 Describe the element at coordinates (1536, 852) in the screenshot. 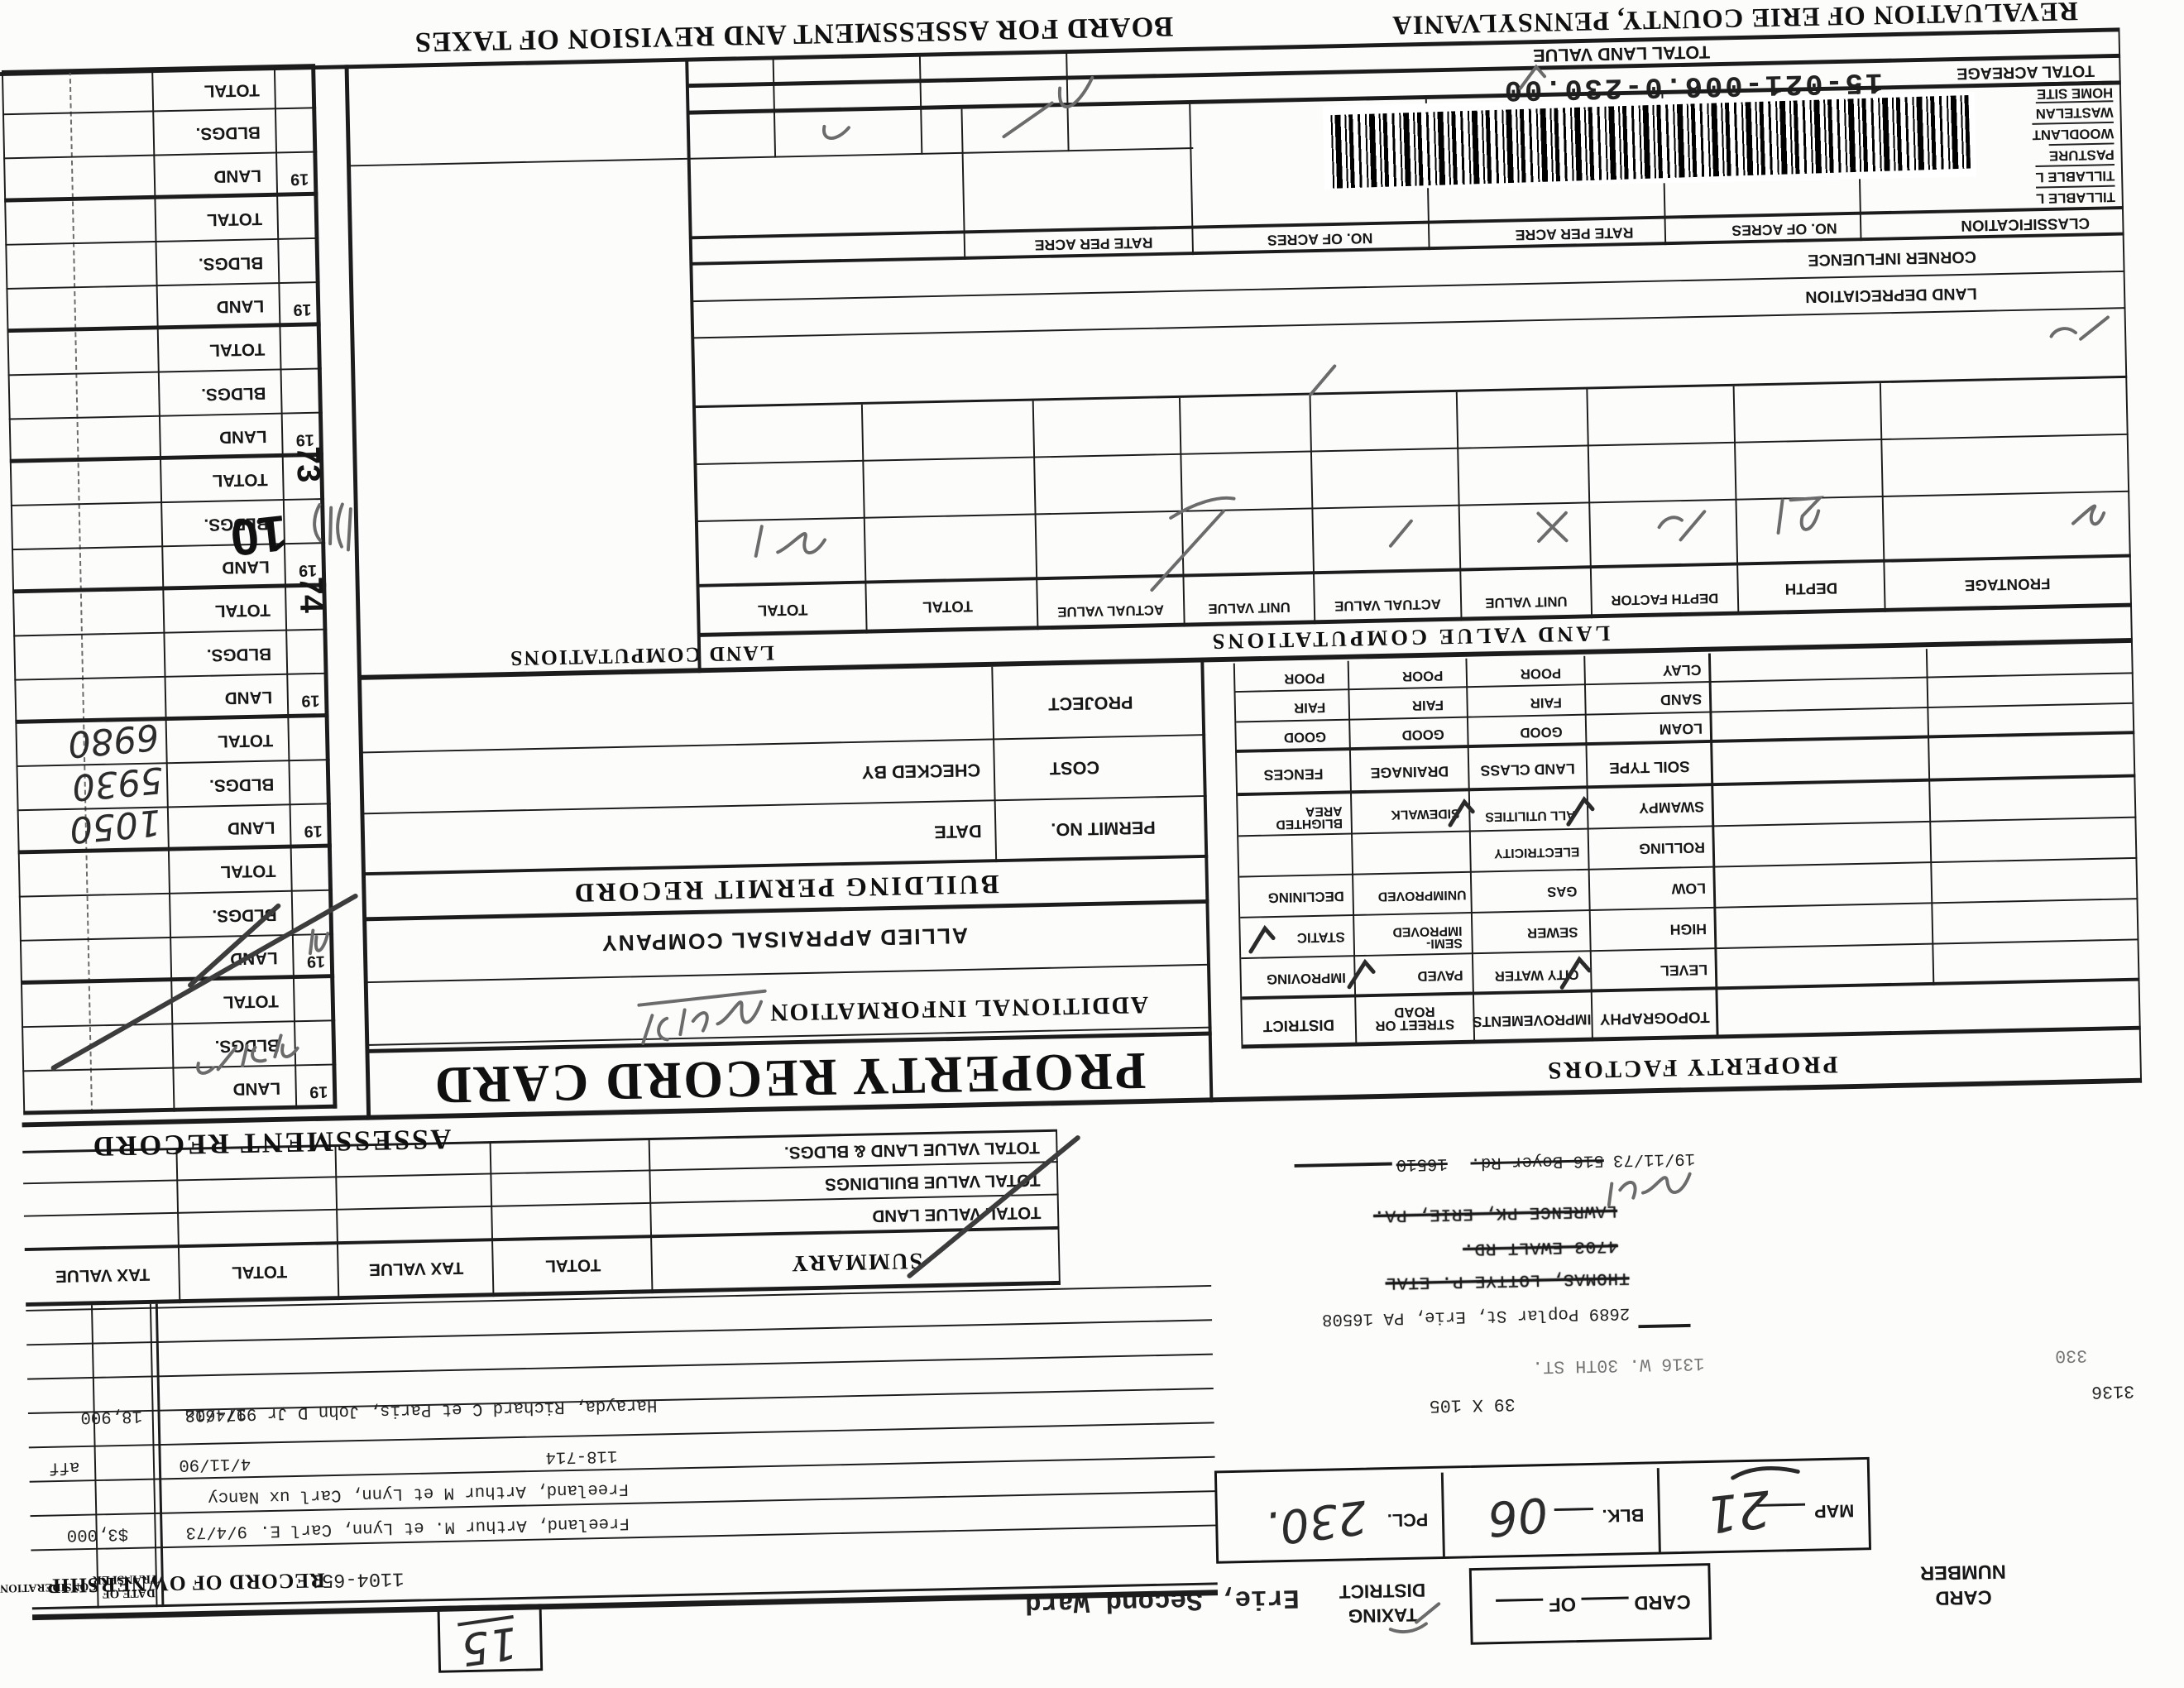

I see `factor-electricity: ELECTRICITY` at that location.